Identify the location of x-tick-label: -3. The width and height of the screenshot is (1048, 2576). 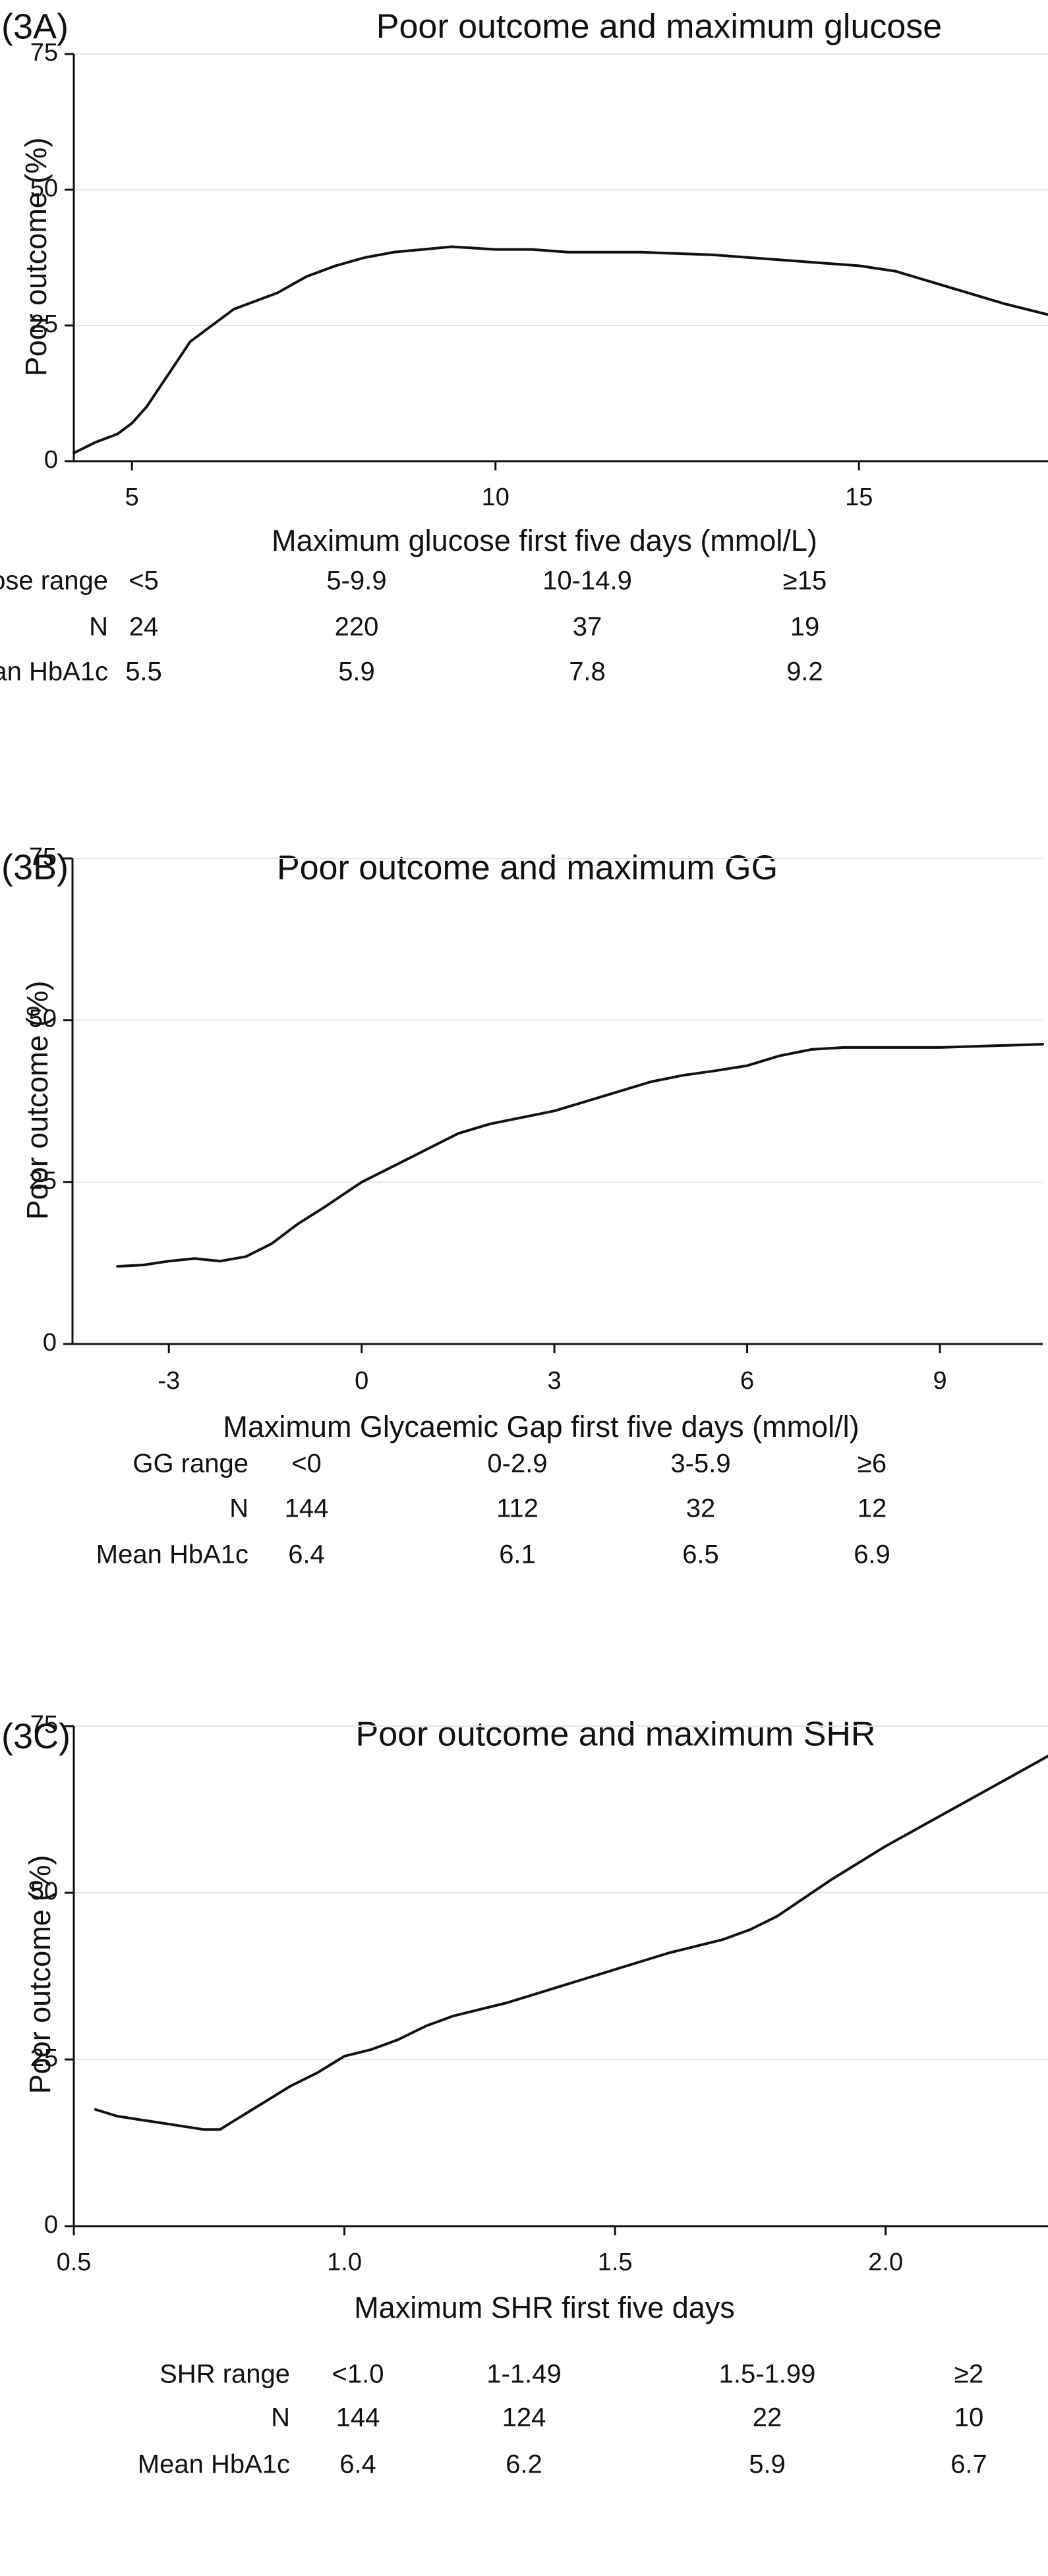
(169, 1381).